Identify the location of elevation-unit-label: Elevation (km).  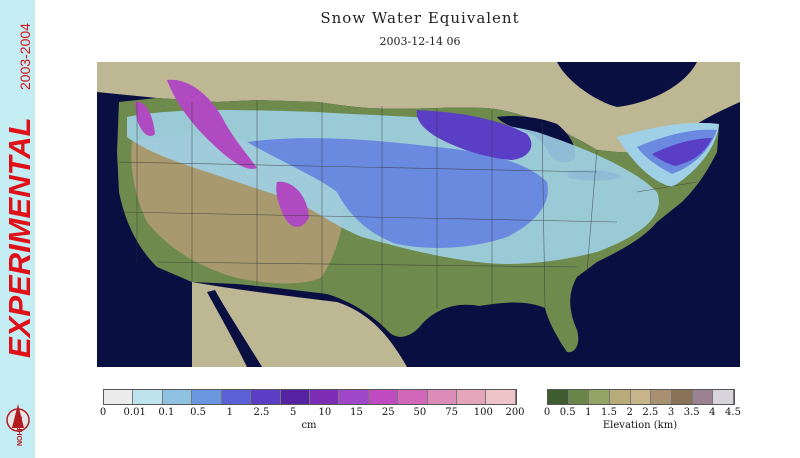
(640, 425).